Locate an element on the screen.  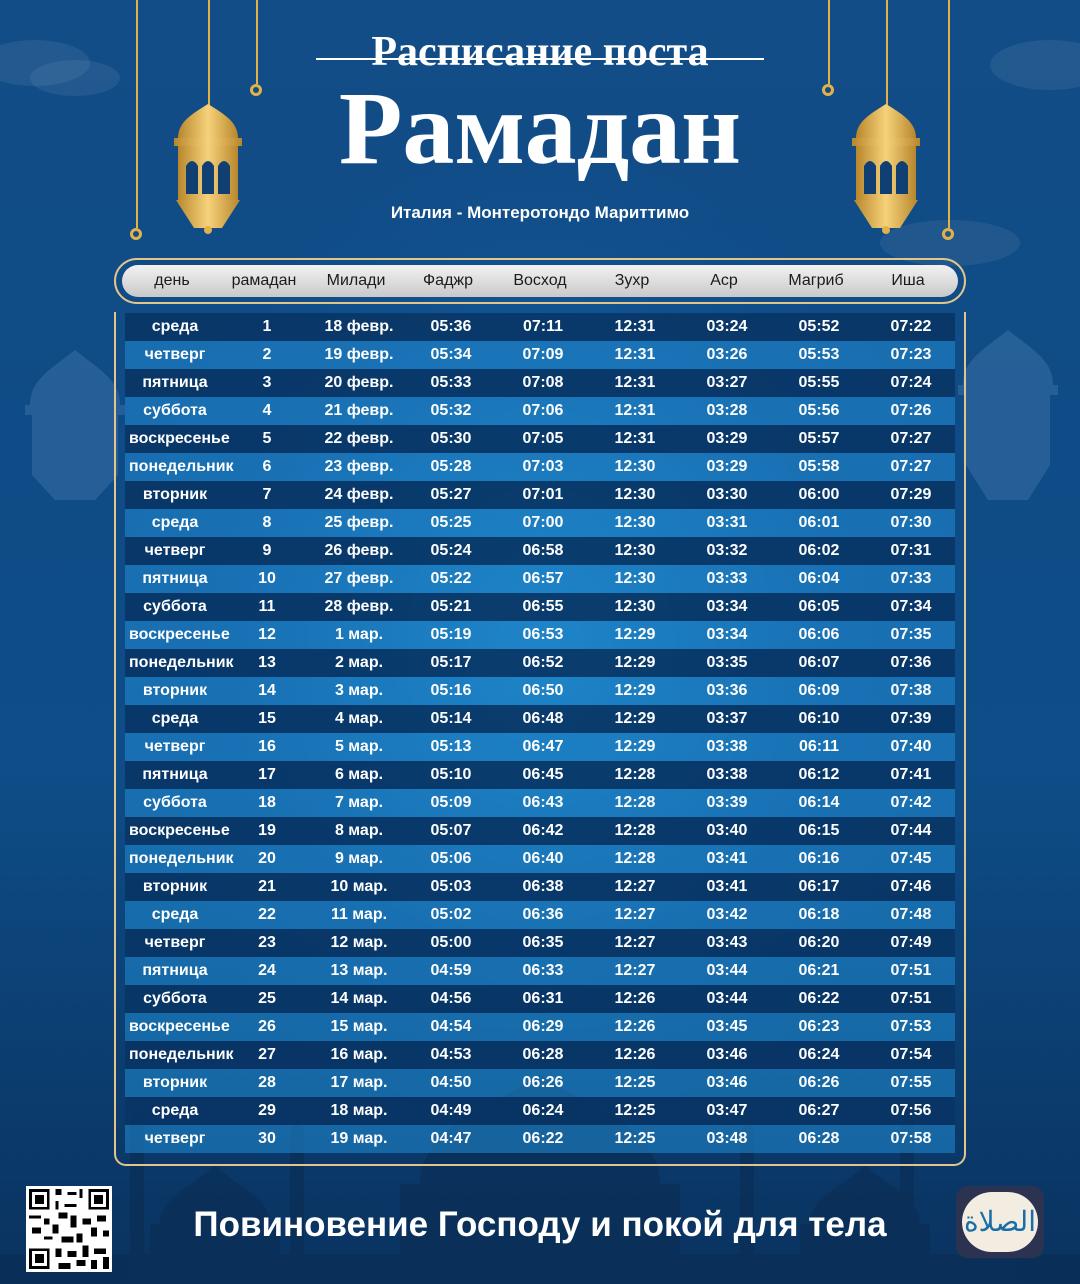
cell-fajr: 05:17 is located at coordinates (451, 662).